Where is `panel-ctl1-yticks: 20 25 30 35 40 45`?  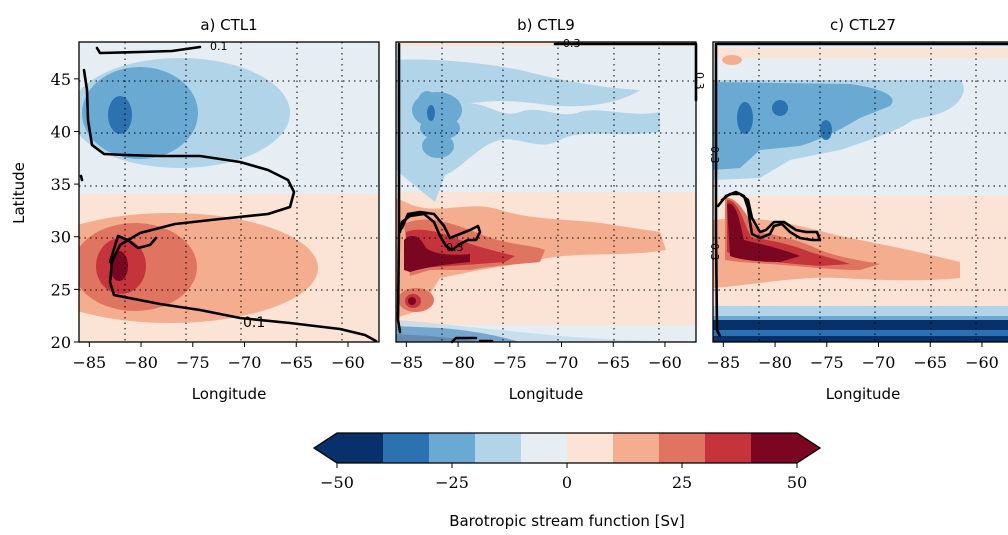
panel-ctl1-yticks: 20 25 30 35 40 45 is located at coordinates (65, 211).